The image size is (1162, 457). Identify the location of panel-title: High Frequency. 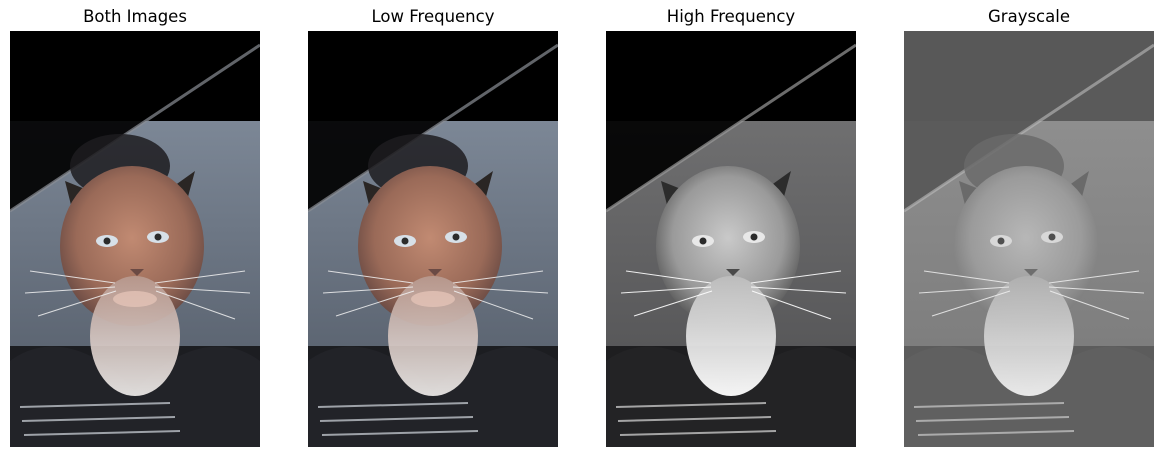
(731, 16).